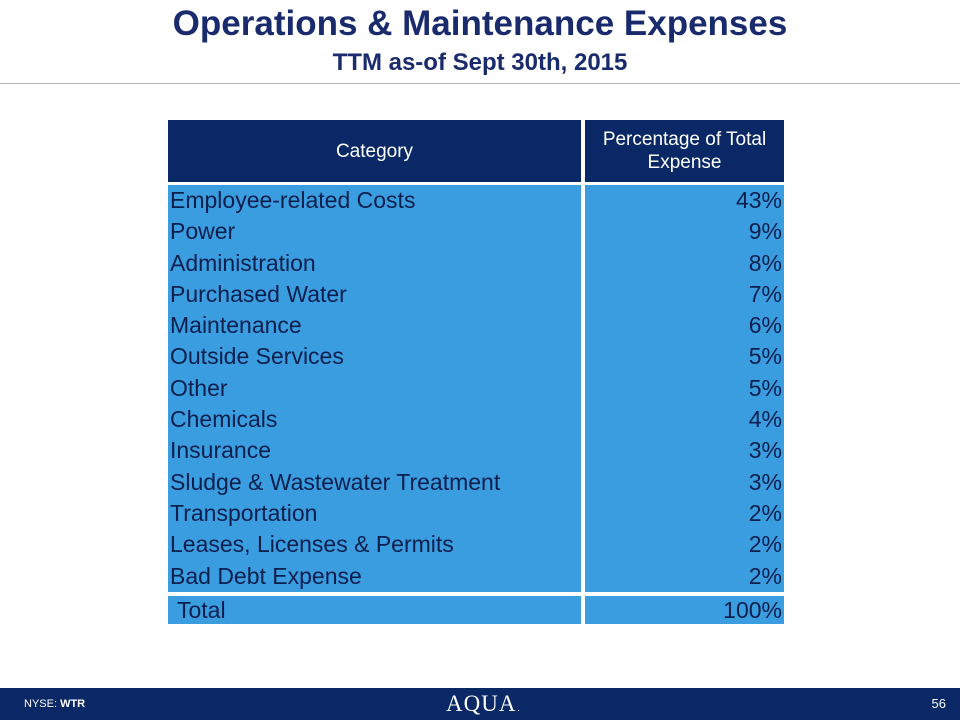 The height and width of the screenshot is (720, 960). What do you see at coordinates (684, 232) in the screenshot?
I see `row-percentage: 9%` at bounding box center [684, 232].